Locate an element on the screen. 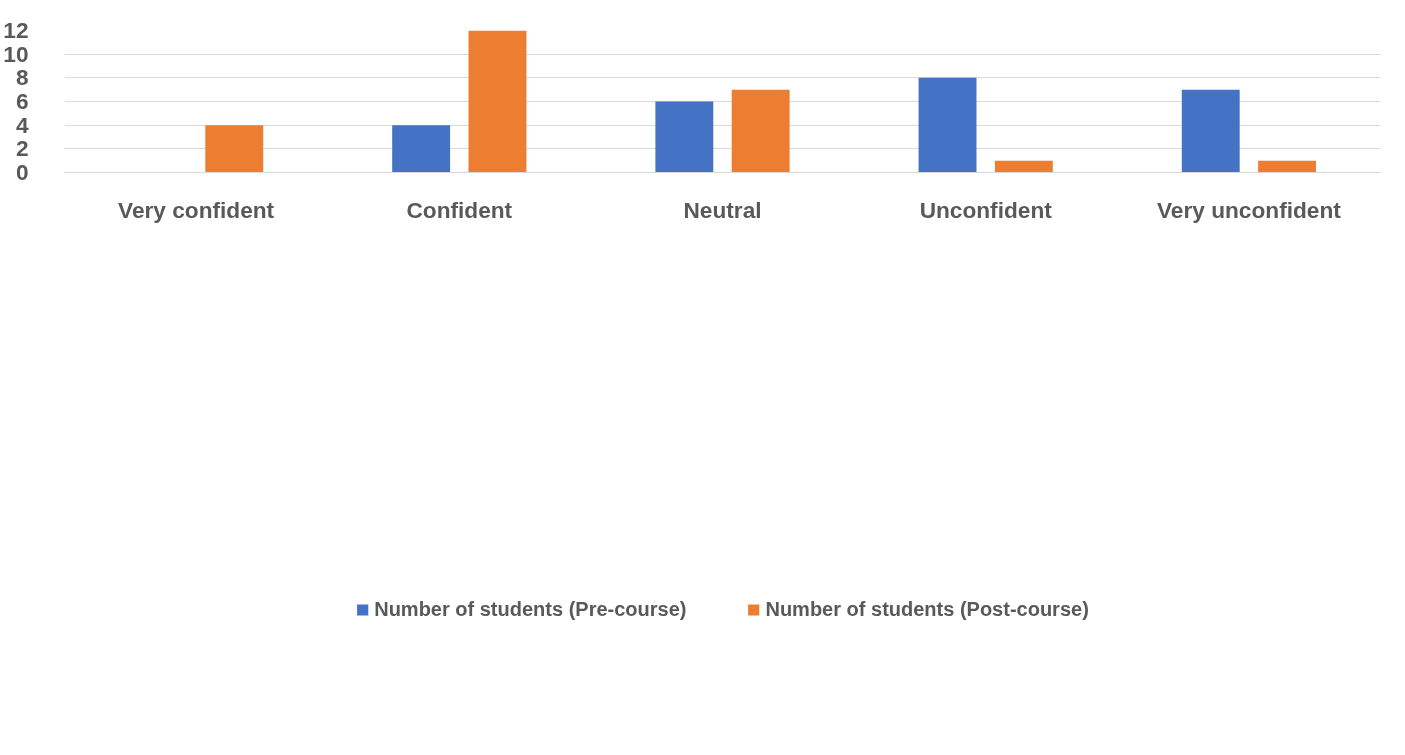  x-tick-label: Very unconfident is located at coordinates (1249, 209).